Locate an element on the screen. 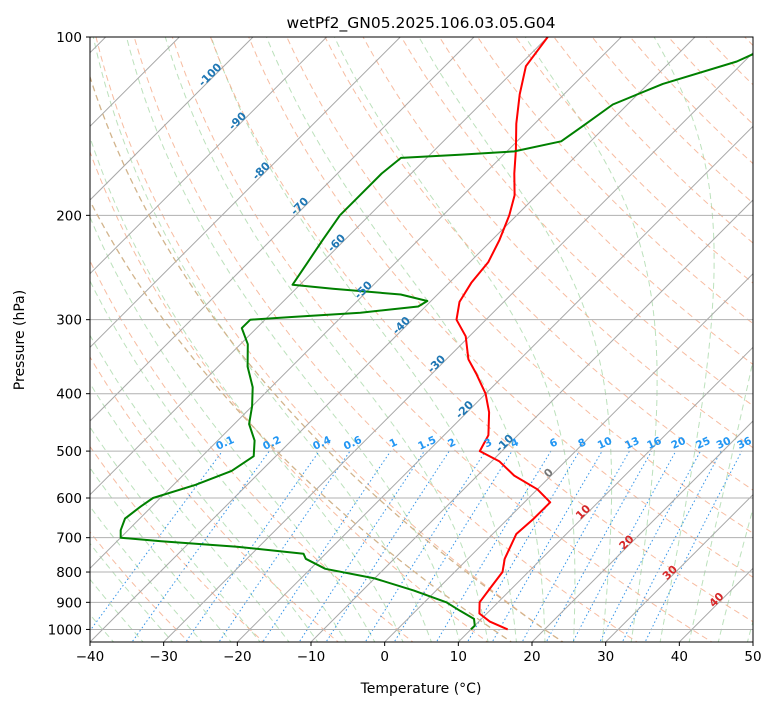  y-tick-label: 800 is located at coordinates (69, 573).